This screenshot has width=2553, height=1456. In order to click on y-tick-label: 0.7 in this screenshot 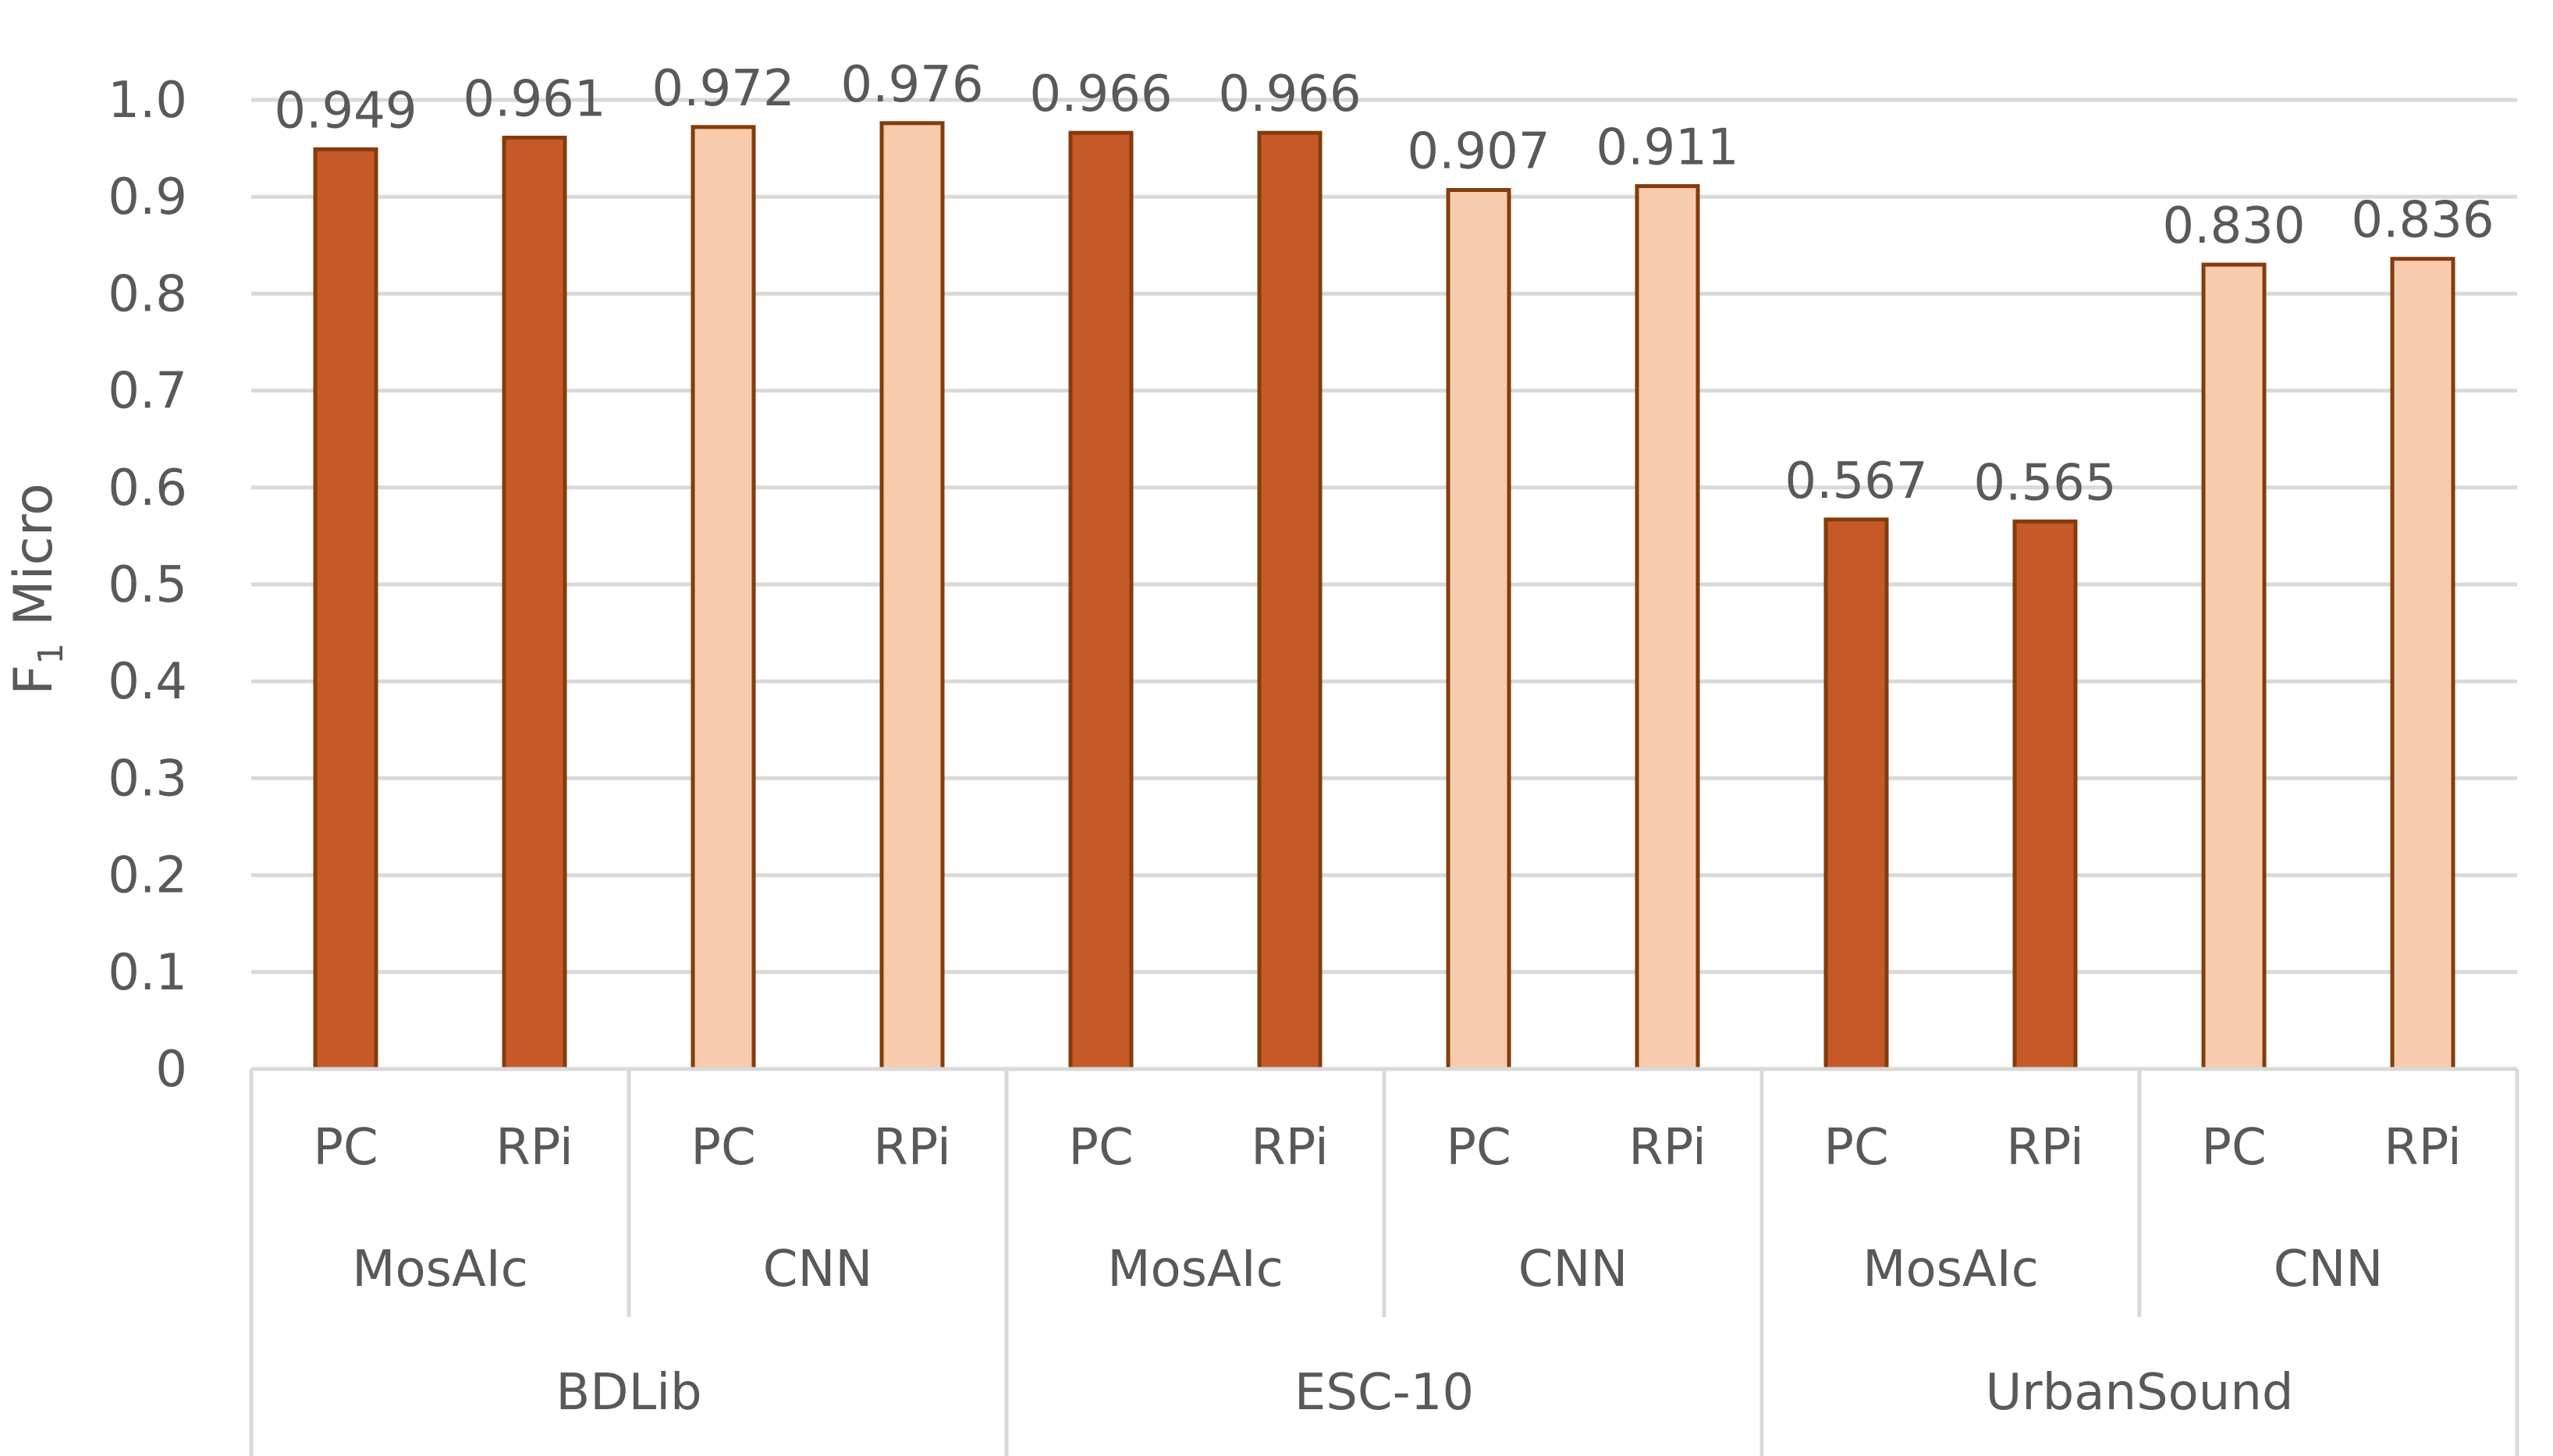, I will do `click(147, 392)`.